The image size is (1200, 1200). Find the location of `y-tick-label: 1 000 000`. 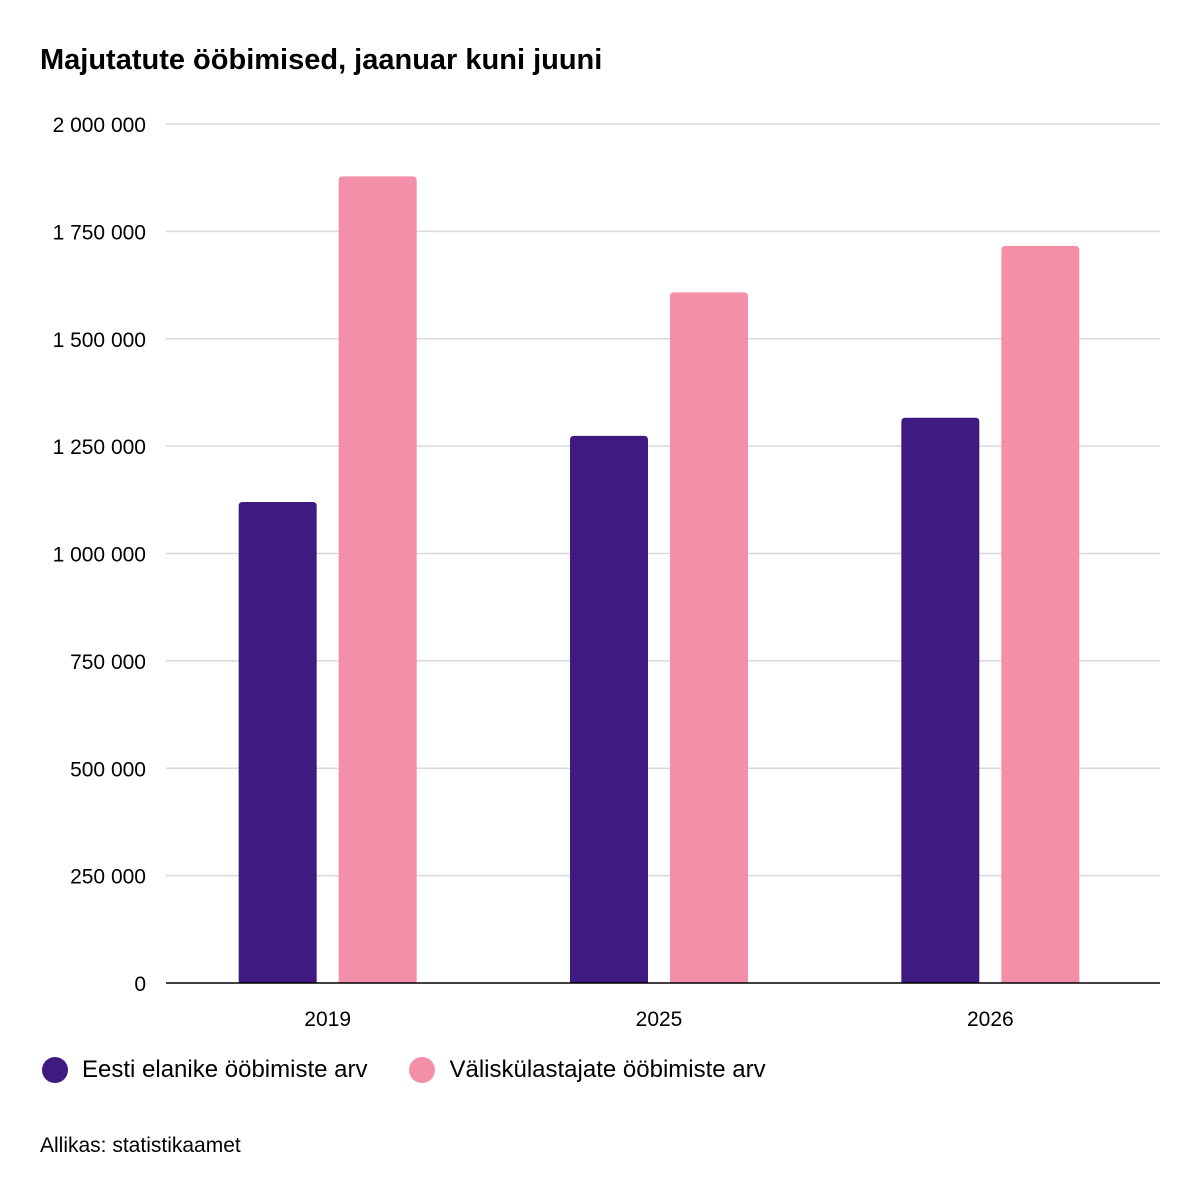

y-tick-label: 1 000 000 is located at coordinates (99, 555).